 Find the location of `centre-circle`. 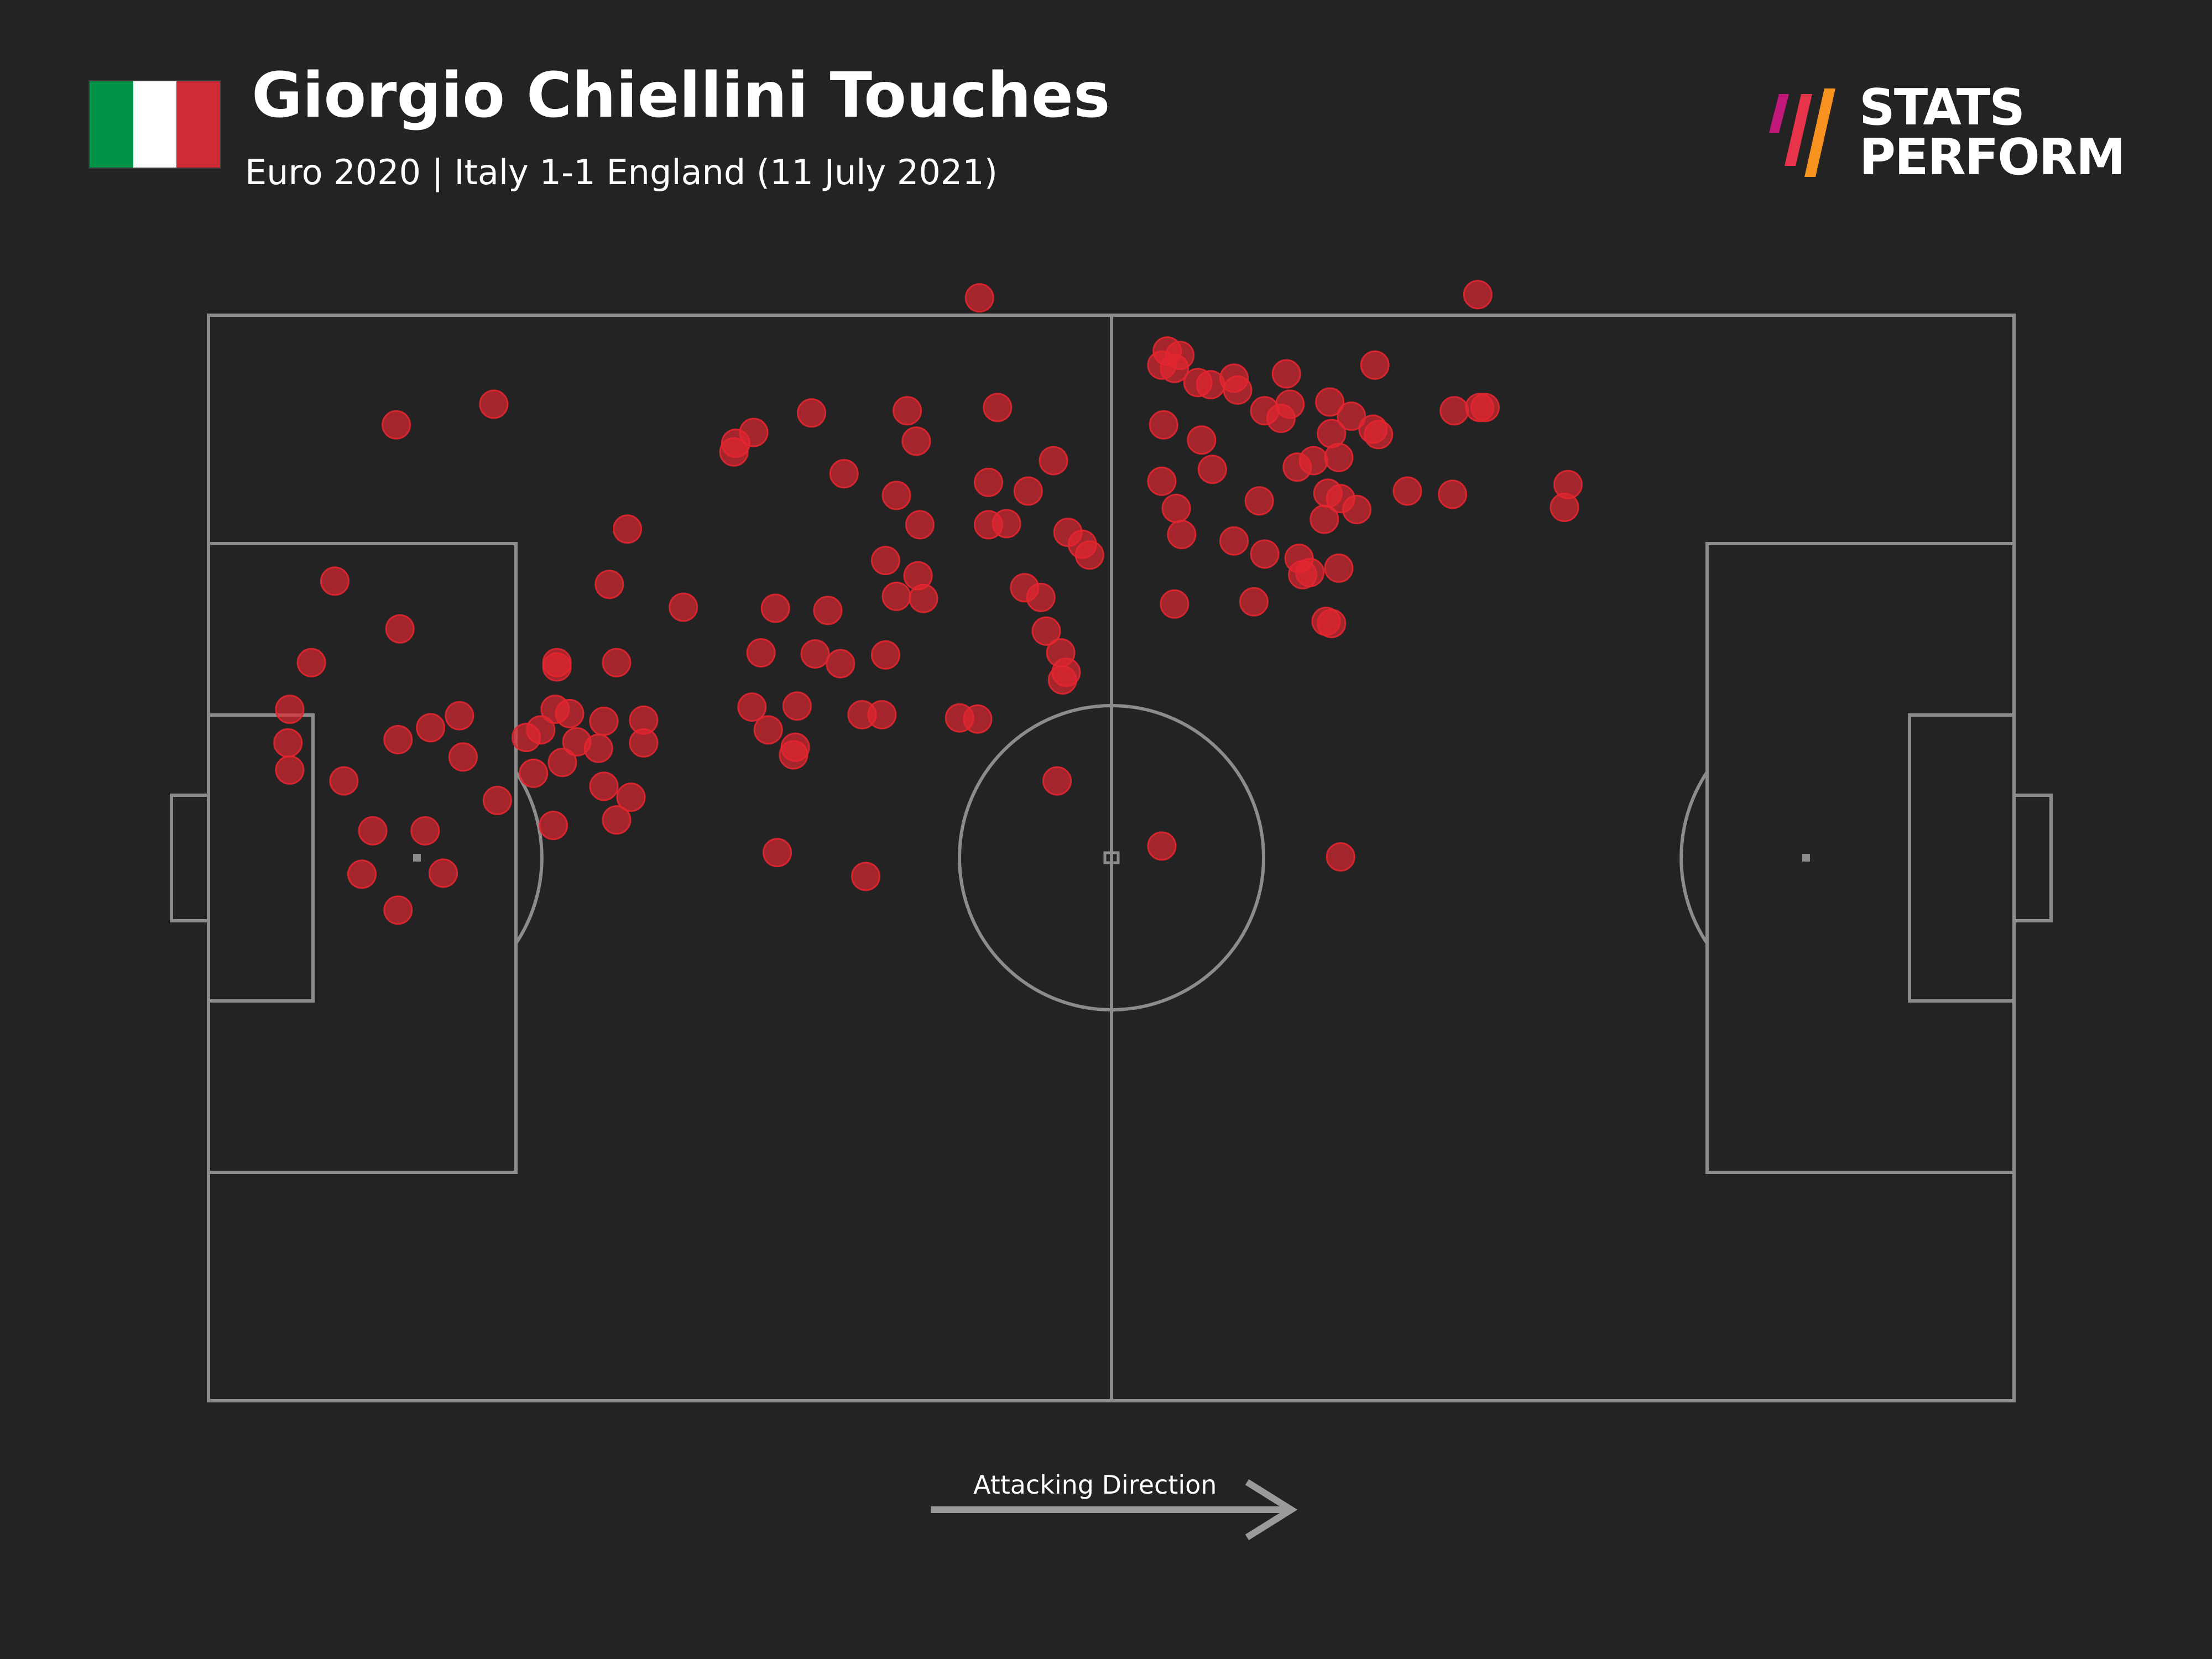

centre-circle is located at coordinates (1112, 858).